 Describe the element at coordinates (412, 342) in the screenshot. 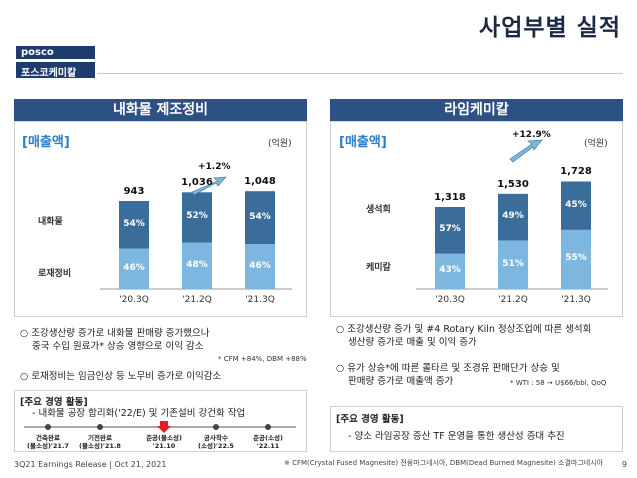

I see `right-bullet-1-cont: 생산량 증가로 매출 및 이익 증가` at that location.